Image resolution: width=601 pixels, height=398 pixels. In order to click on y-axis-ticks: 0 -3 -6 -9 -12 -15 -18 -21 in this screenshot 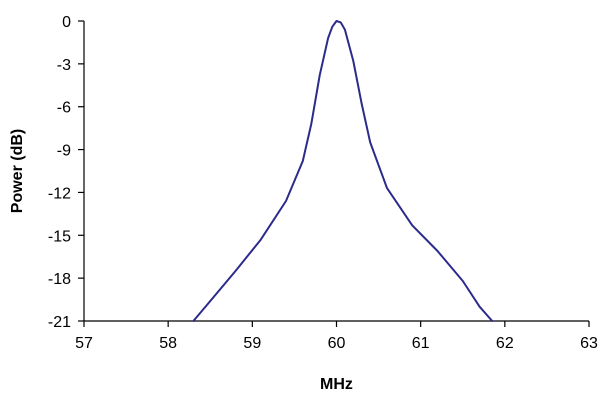, I will do `click(66, 172)`.